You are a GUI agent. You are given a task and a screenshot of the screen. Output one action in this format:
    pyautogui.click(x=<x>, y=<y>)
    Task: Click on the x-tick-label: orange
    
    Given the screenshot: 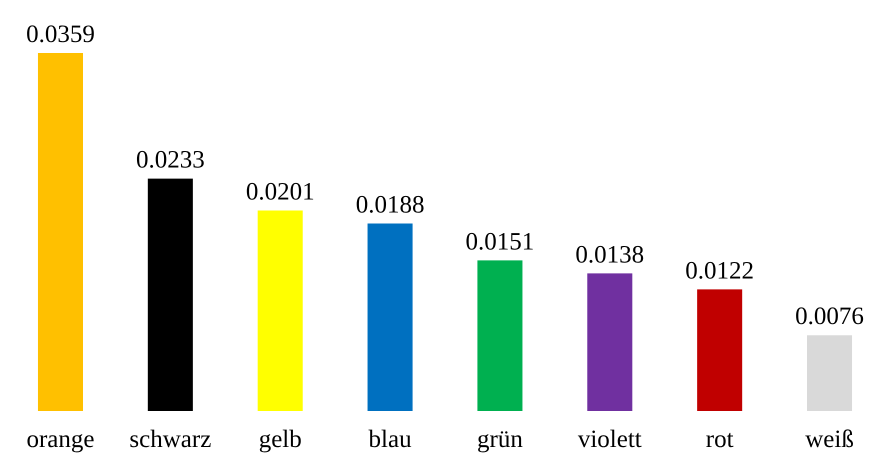 What is the action you would take?
    pyautogui.click(x=60, y=439)
    